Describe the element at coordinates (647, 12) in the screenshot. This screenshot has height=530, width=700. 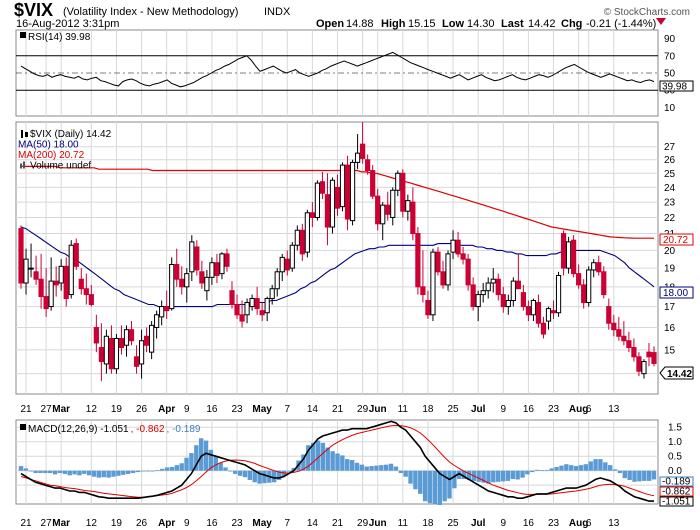
I see `watermark: © StockCharts.com` at that location.